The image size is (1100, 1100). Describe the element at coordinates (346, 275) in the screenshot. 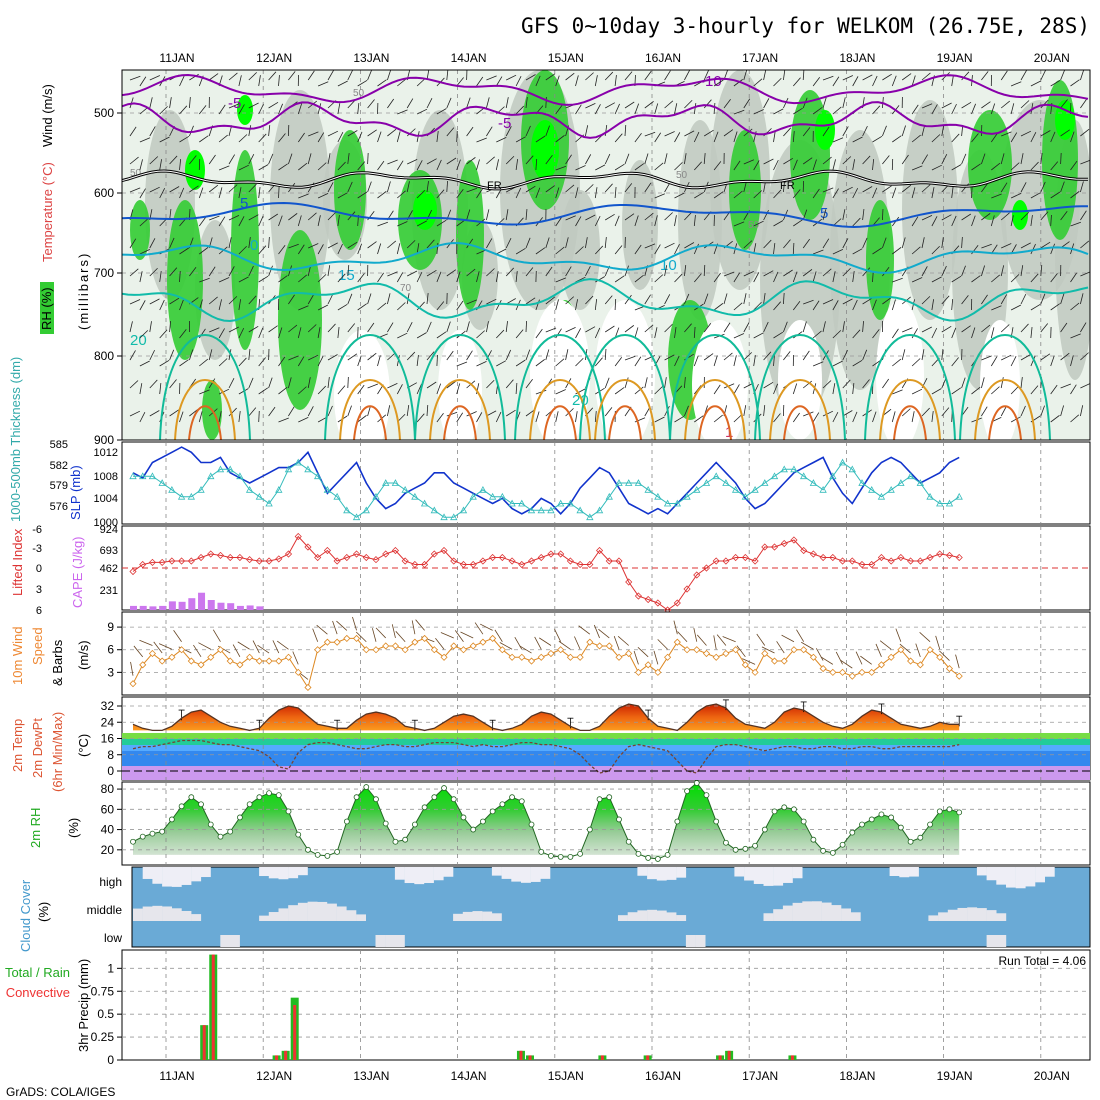

I see `isotherm-label: 15` at that location.